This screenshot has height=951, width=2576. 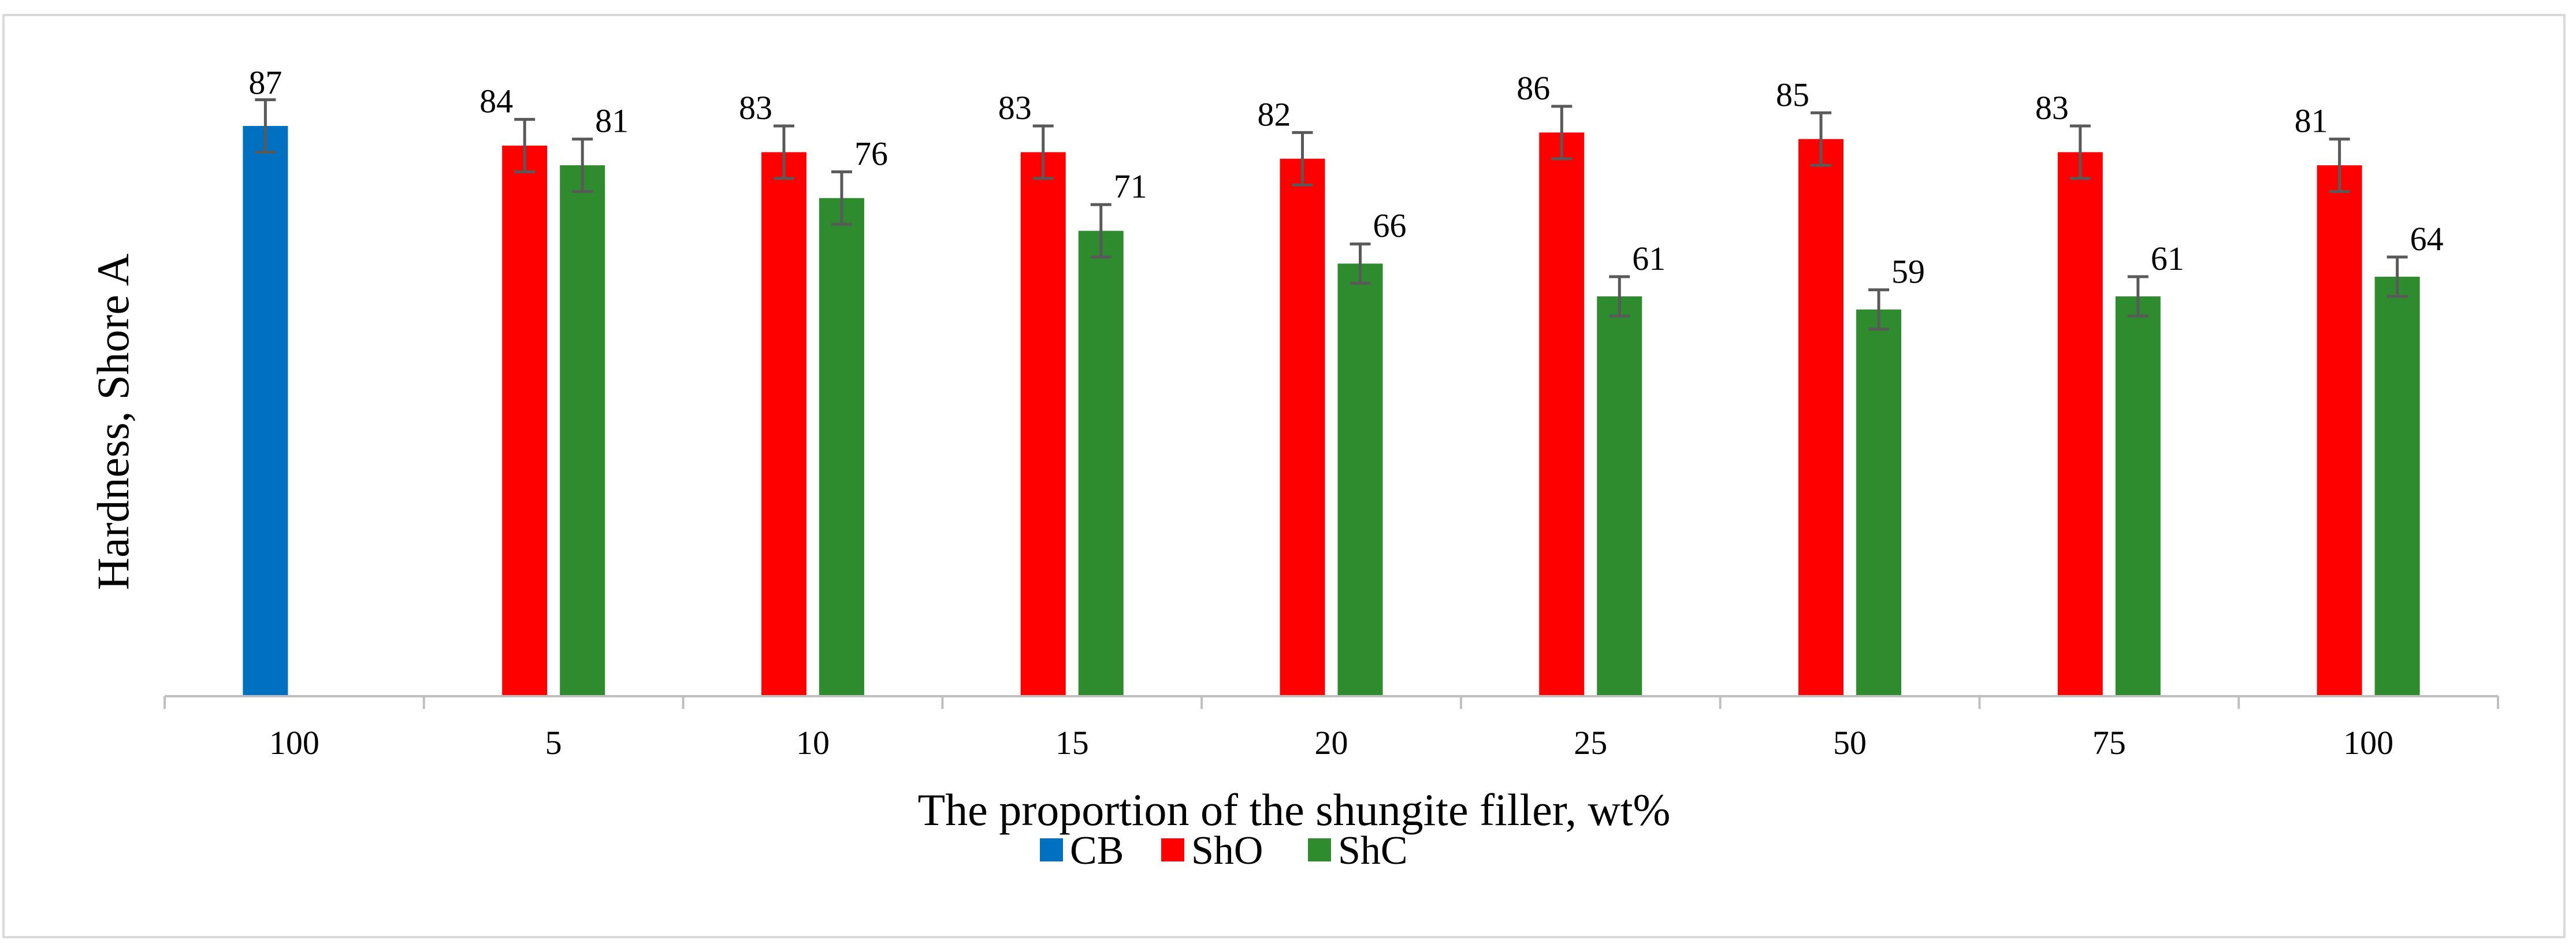 I want to click on data-label-shc: 71, so click(x=1130, y=186).